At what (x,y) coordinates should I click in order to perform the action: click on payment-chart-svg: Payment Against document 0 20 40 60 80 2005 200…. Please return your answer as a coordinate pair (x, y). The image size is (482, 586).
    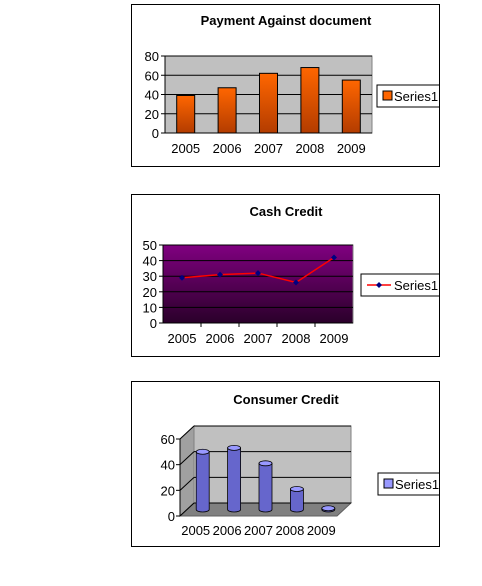
    Looking at the image, I should click on (292, 84).